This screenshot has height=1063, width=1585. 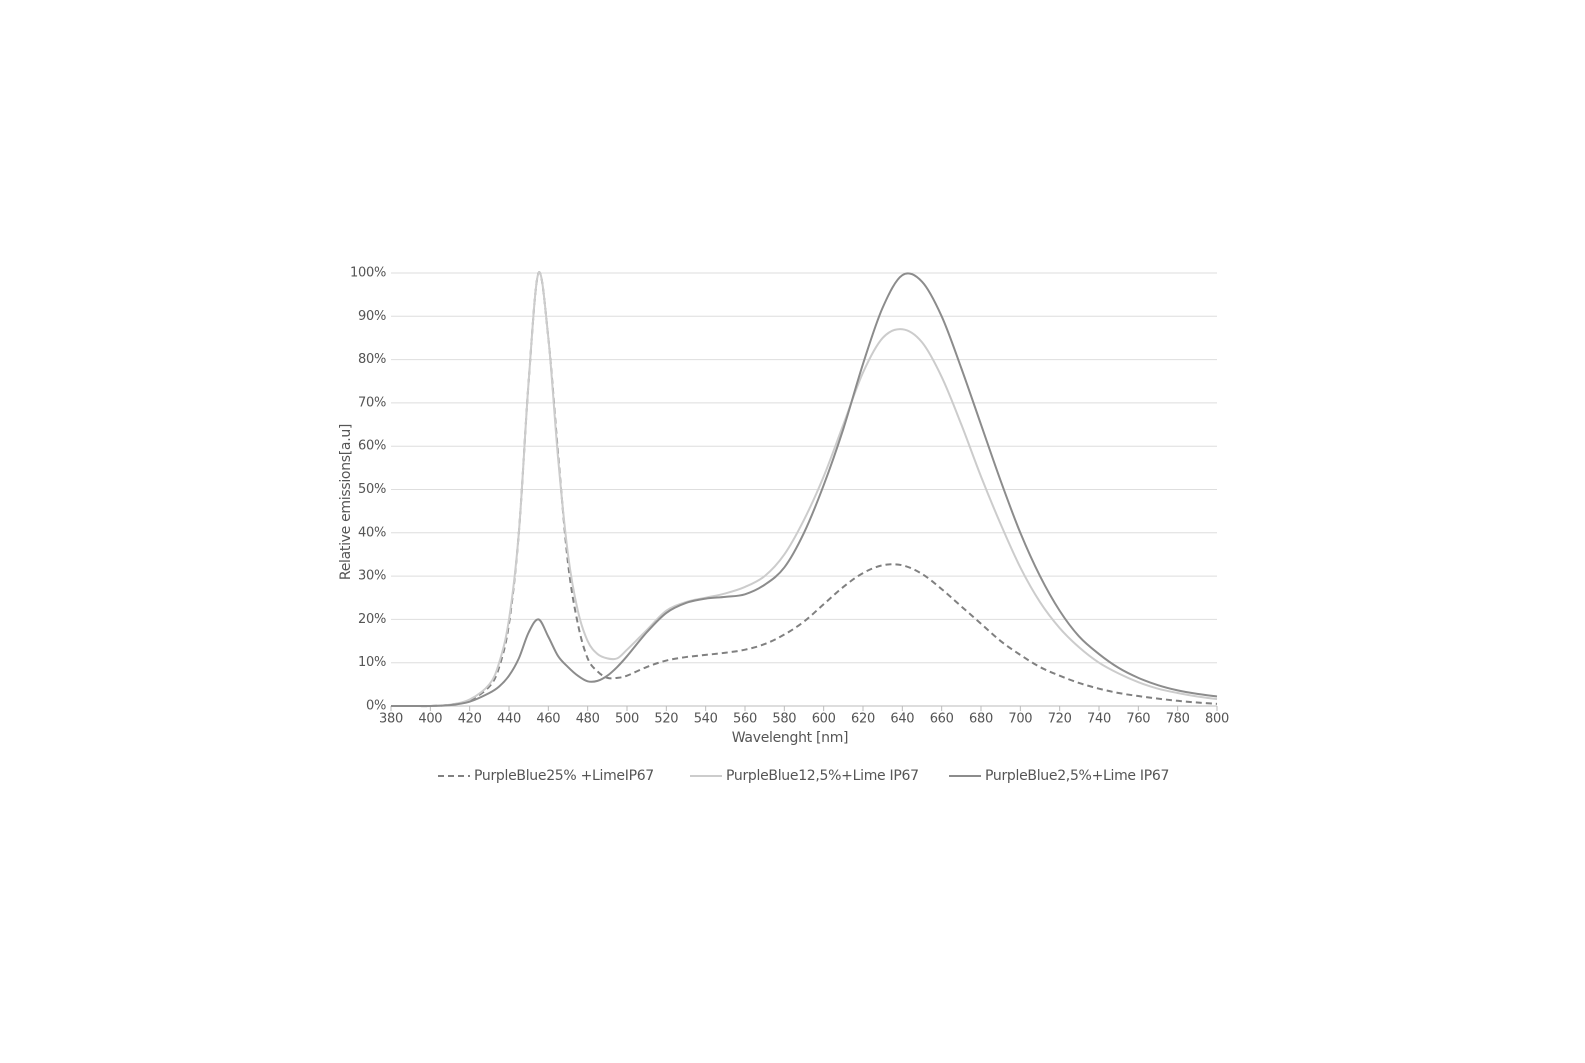 What do you see at coordinates (509, 719) in the screenshot?
I see `x-tick-label: 440` at bounding box center [509, 719].